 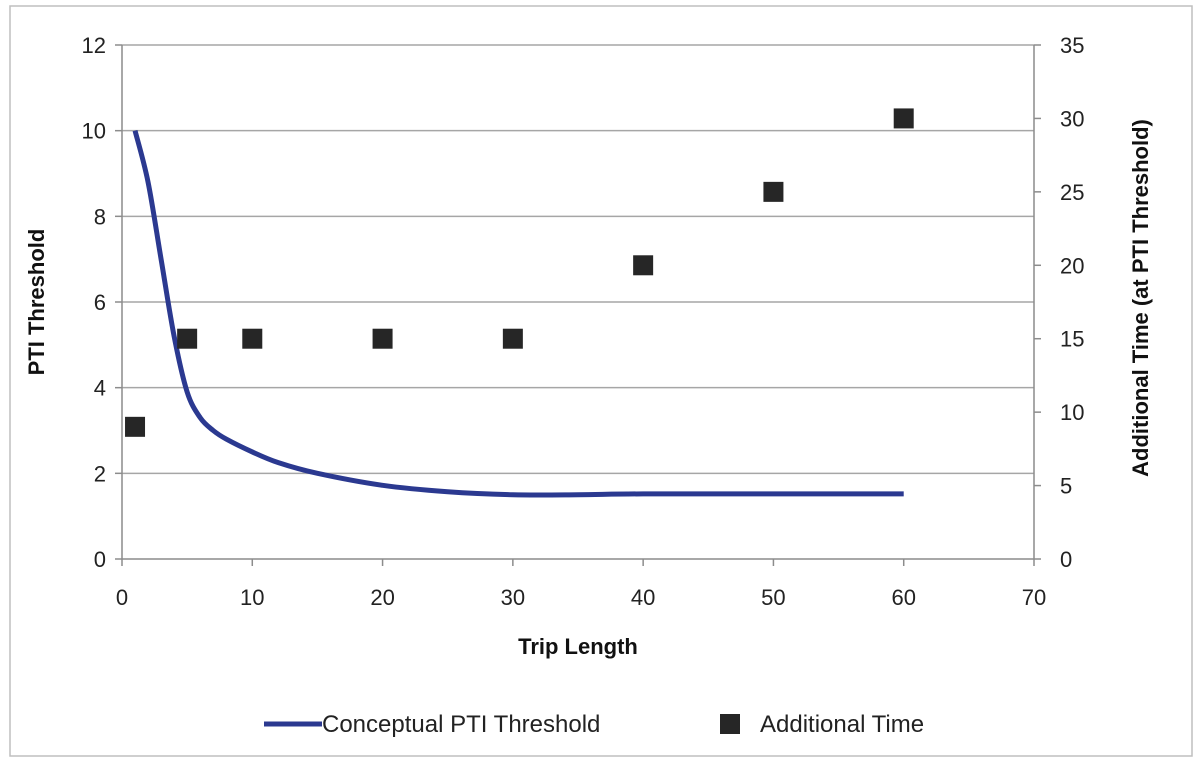 I want to click on x-tick-label: 10, so click(x=252, y=597).